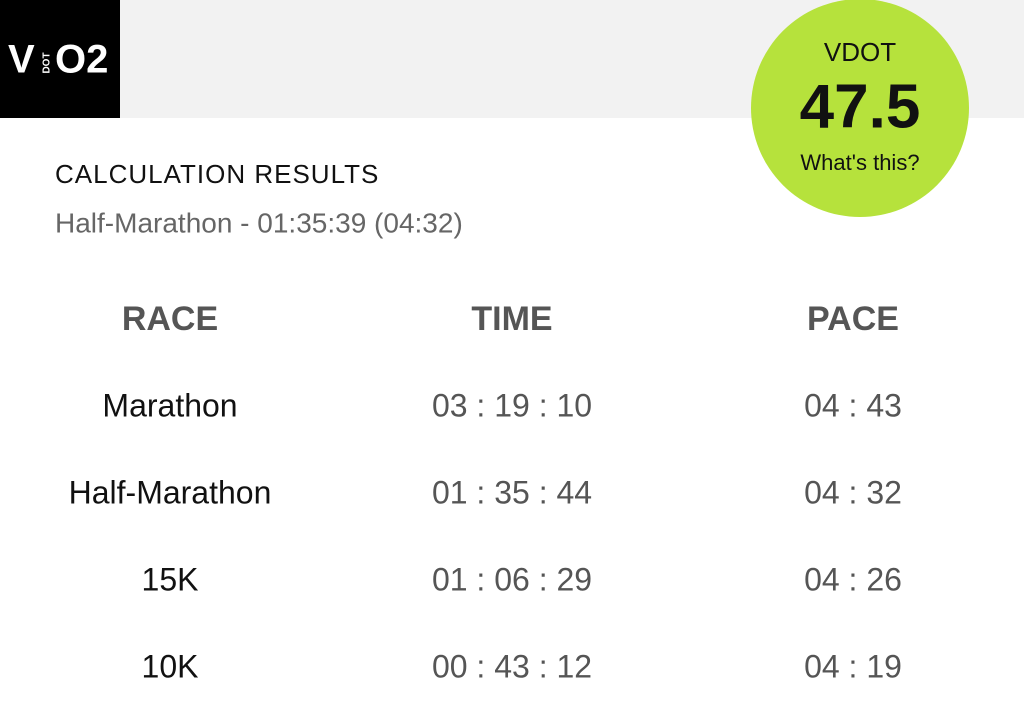 This screenshot has width=1024, height=715. What do you see at coordinates (170, 492) in the screenshot?
I see `race-name: Half-Marathon` at bounding box center [170, 492].